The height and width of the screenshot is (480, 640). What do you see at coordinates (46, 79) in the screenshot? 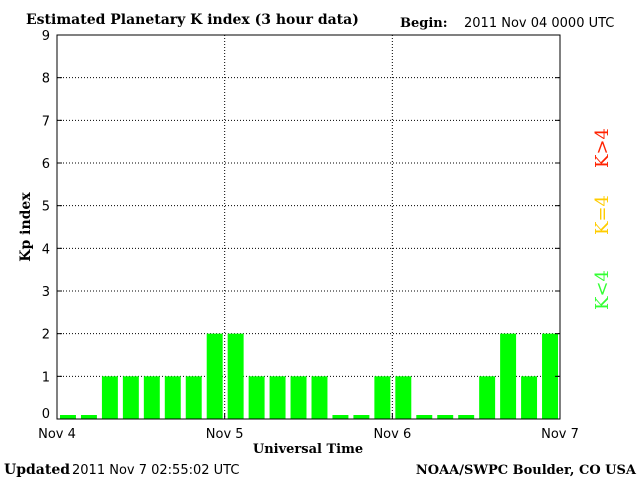
I see `y-tick-label: 8` at bounding box center [46, 79].